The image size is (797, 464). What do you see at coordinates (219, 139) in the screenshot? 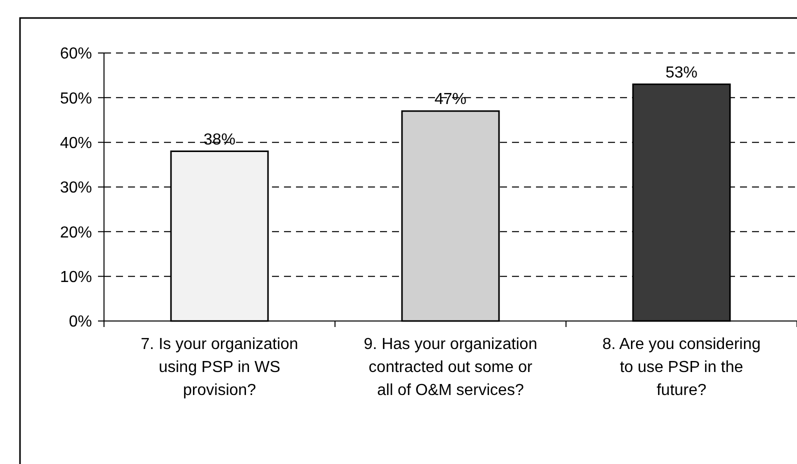
I see `data-label: 38%` at bounding box center [219, 139].